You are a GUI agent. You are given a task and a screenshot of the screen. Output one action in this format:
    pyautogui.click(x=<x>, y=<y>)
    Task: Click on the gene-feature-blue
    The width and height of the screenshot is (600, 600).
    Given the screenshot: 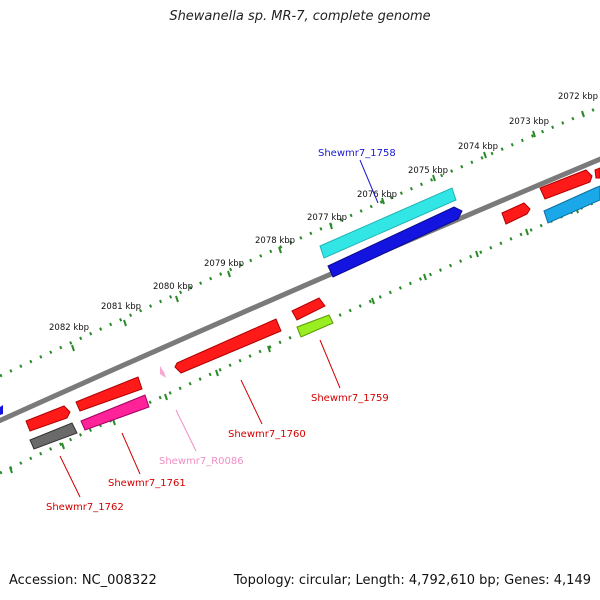 What is the action you would take?
    pyautogui.click(x=395, y=242)
    